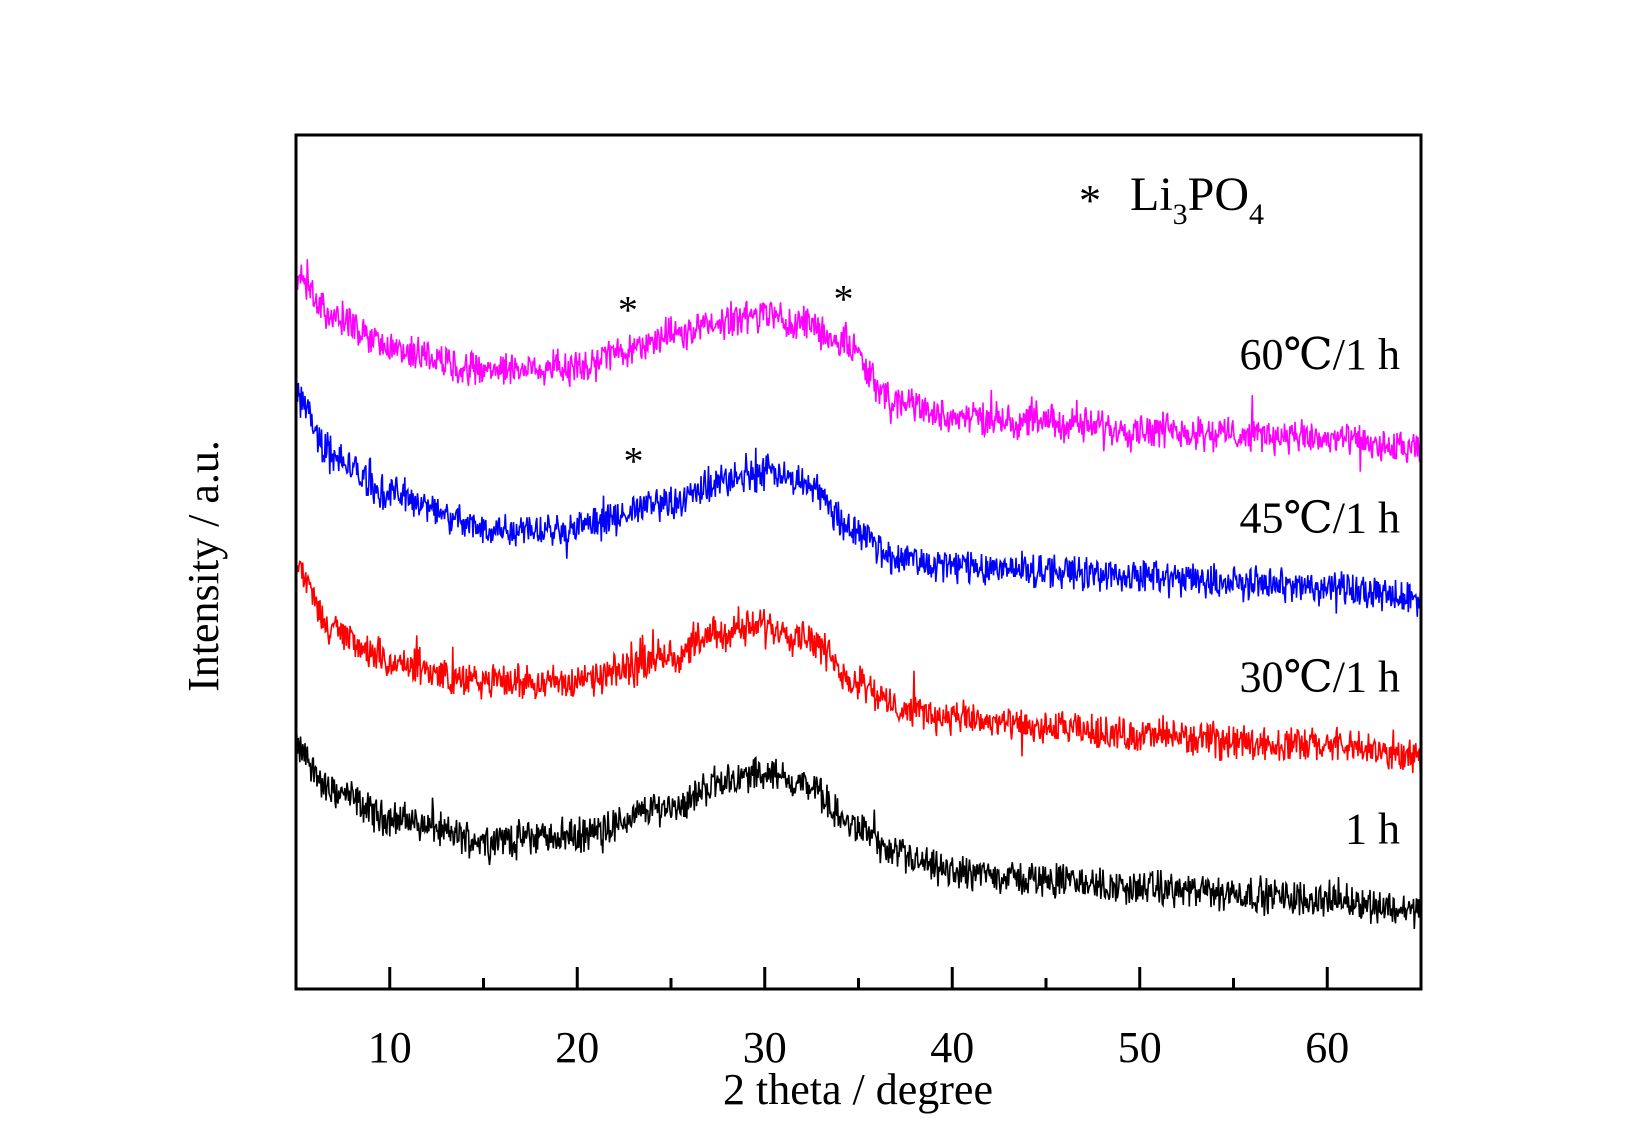  What do you see at coordinates (1320, 677) in the screenshot?
I see `series-label: 30℃/1 h` at bounding box center [1320, 677].